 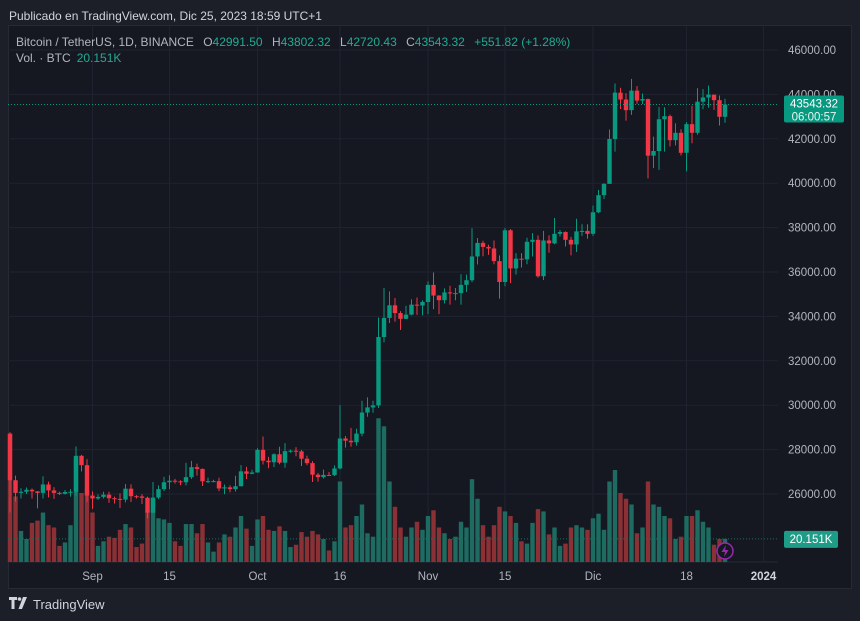 I want to click on volume-value-label: 20.151K, so click(x=423, y=539).